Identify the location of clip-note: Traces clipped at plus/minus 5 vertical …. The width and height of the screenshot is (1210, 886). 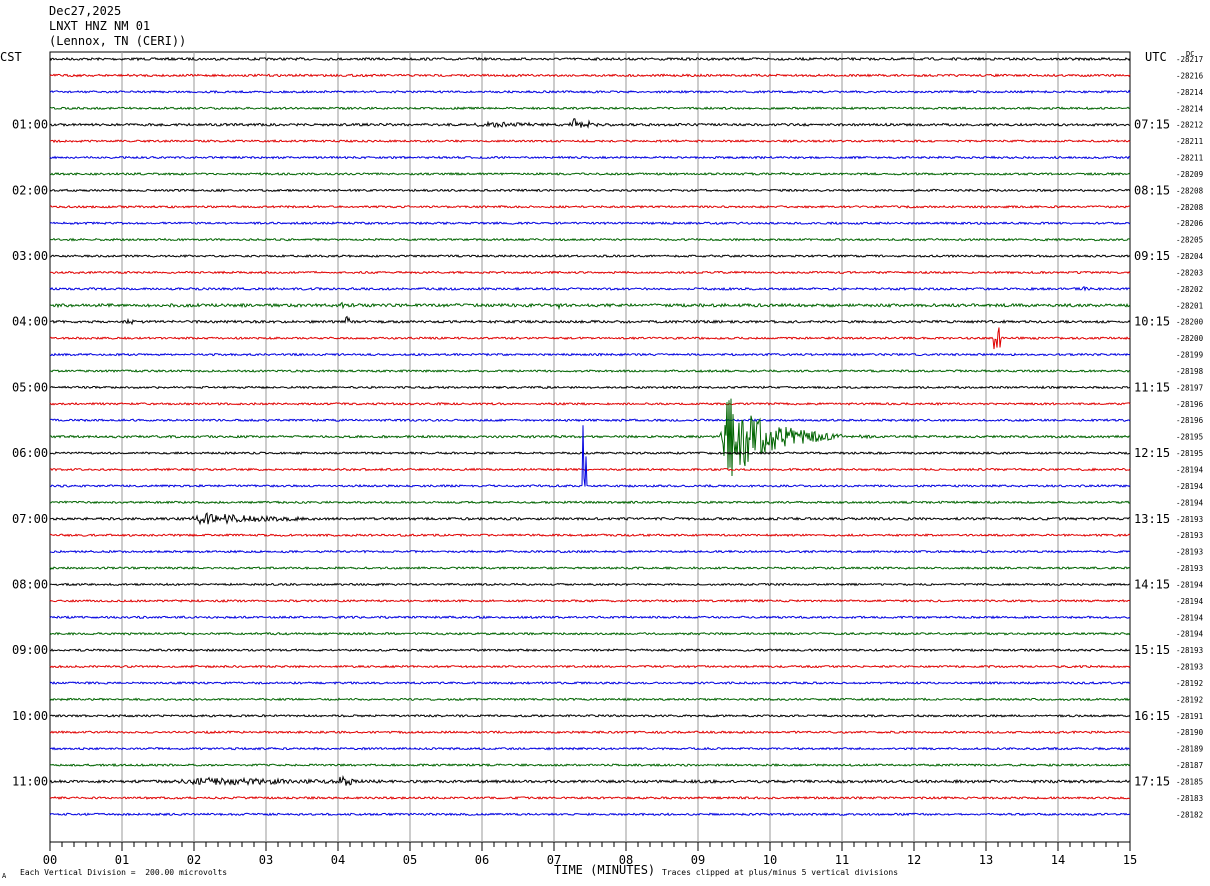
(780, 872).